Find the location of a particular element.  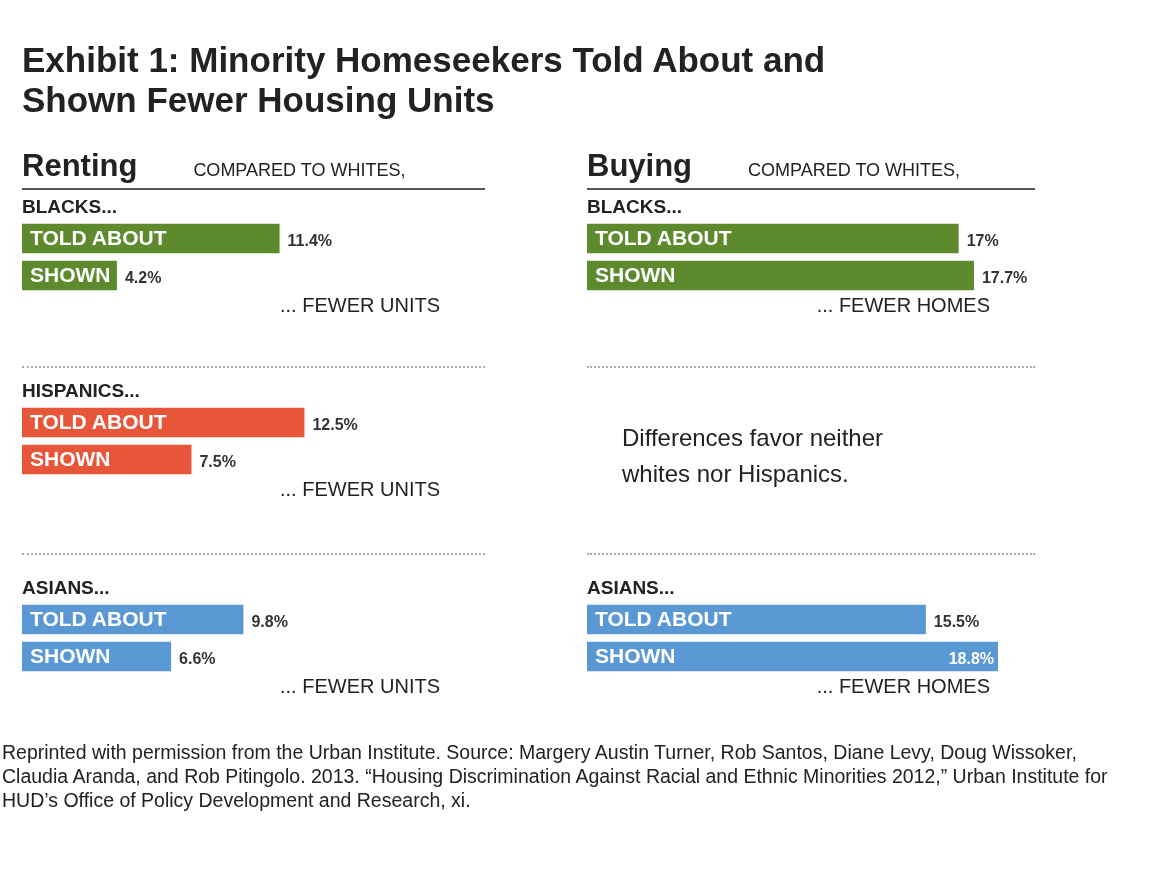

data-label: 12.5% is located at coordinates (335, 424).